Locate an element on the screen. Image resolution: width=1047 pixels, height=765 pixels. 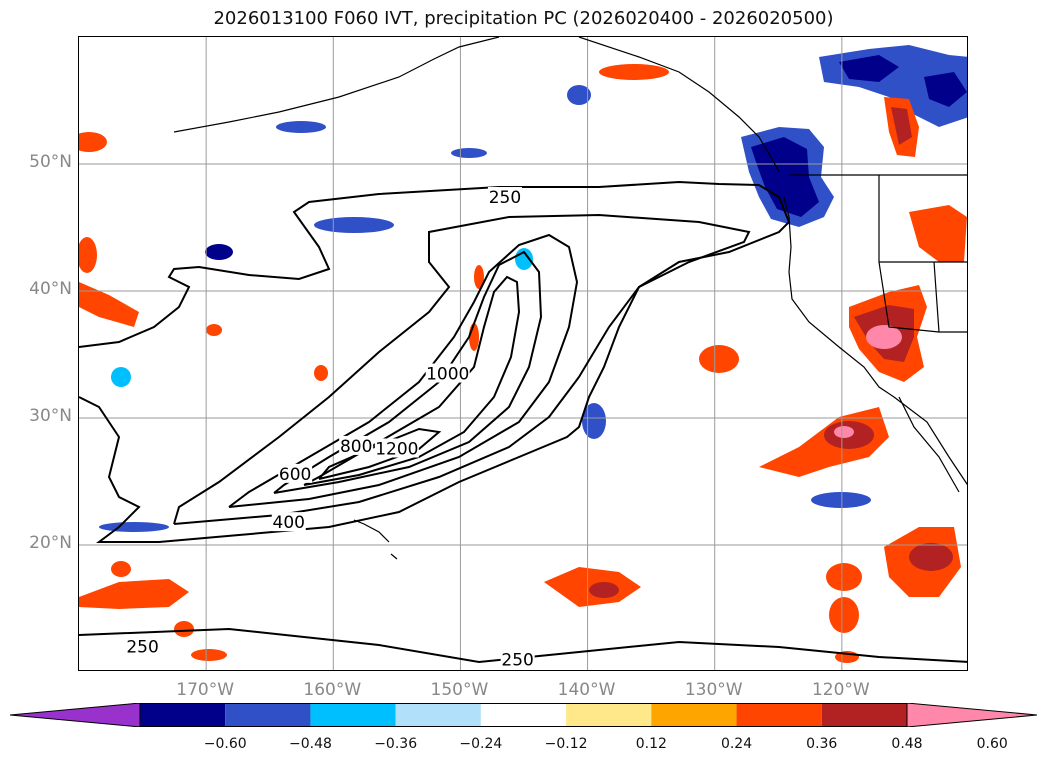
hawaii-islands is located at coordinates (375, 539).